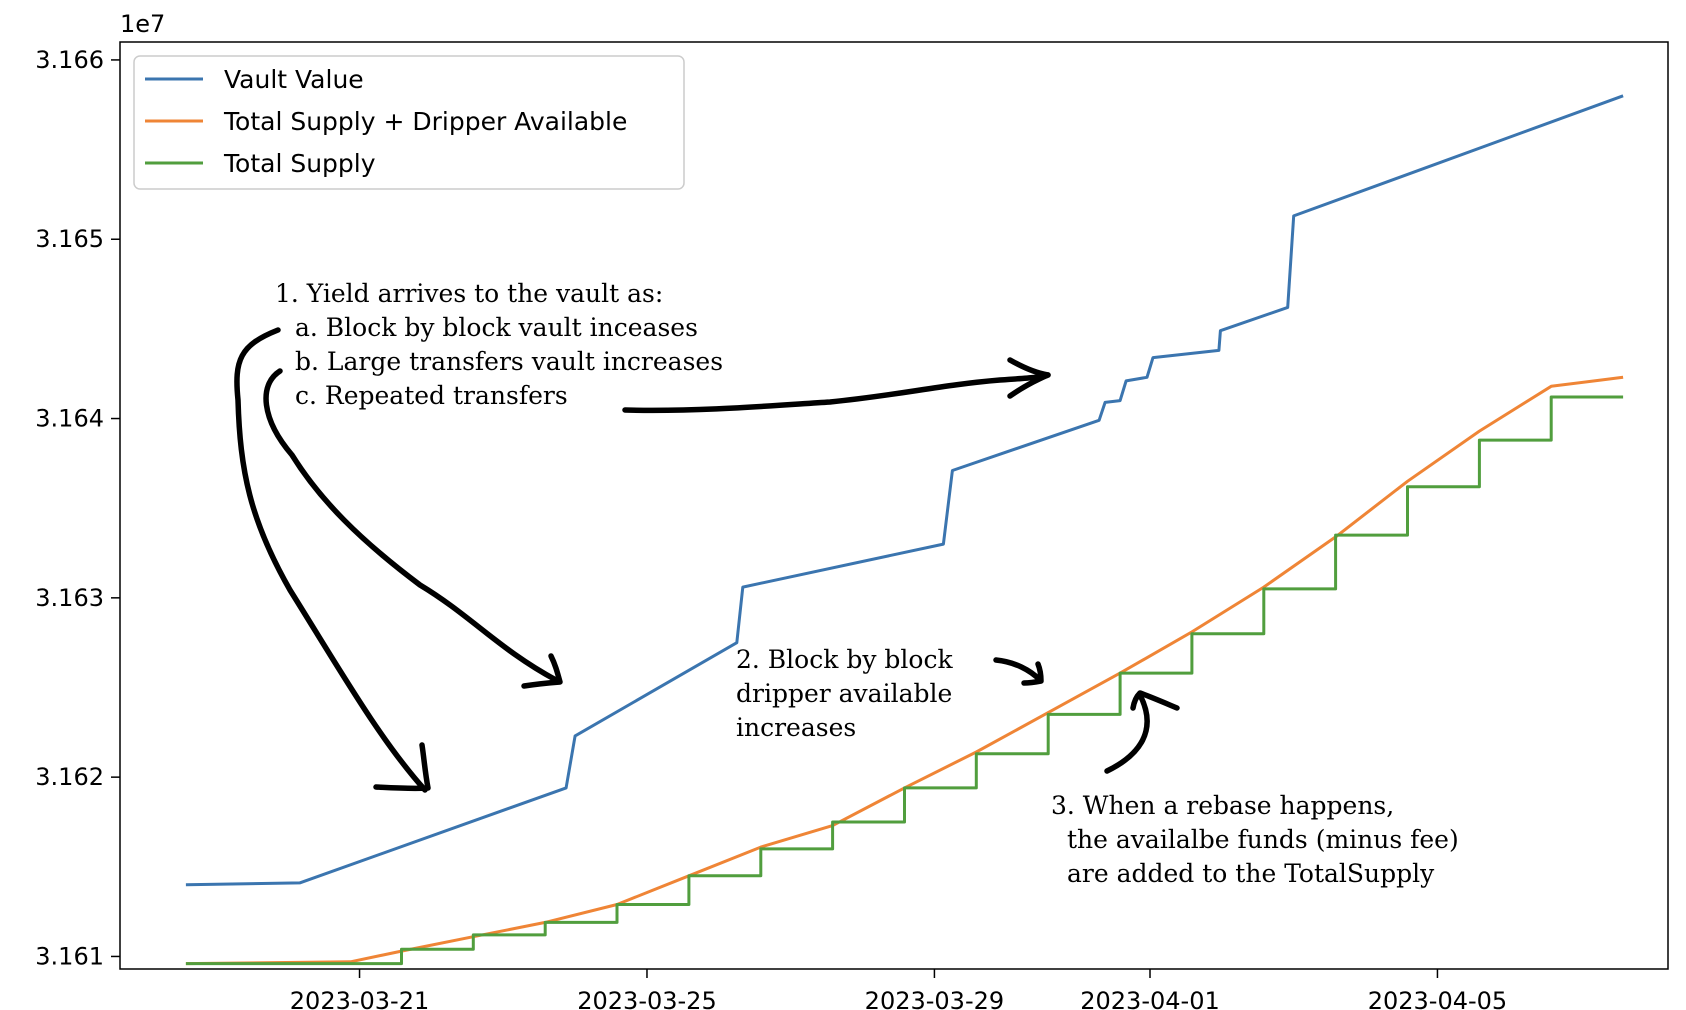 This screenshot has width=1686, height=1010. What do you see at coordinates (509, 361) in the screenshot?
I see `annotation-yield-line-3: b. Large transfers vault increases` at bounding box center [509, 361].